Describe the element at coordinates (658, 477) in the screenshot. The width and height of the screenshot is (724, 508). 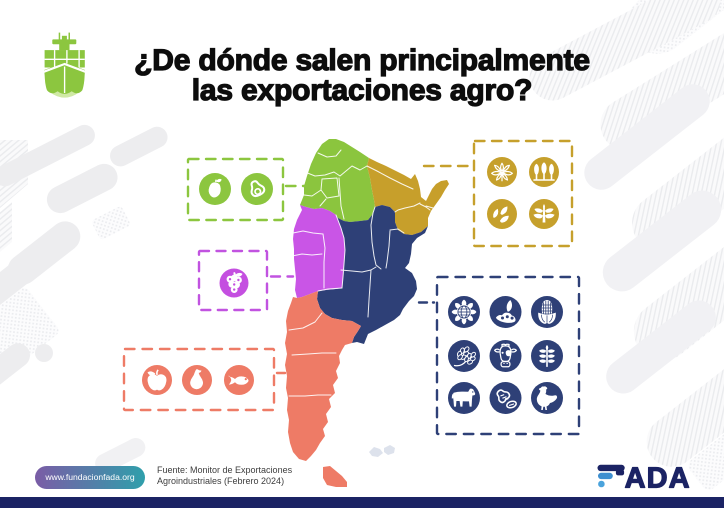
I see `svg-text: ADA` at that location.